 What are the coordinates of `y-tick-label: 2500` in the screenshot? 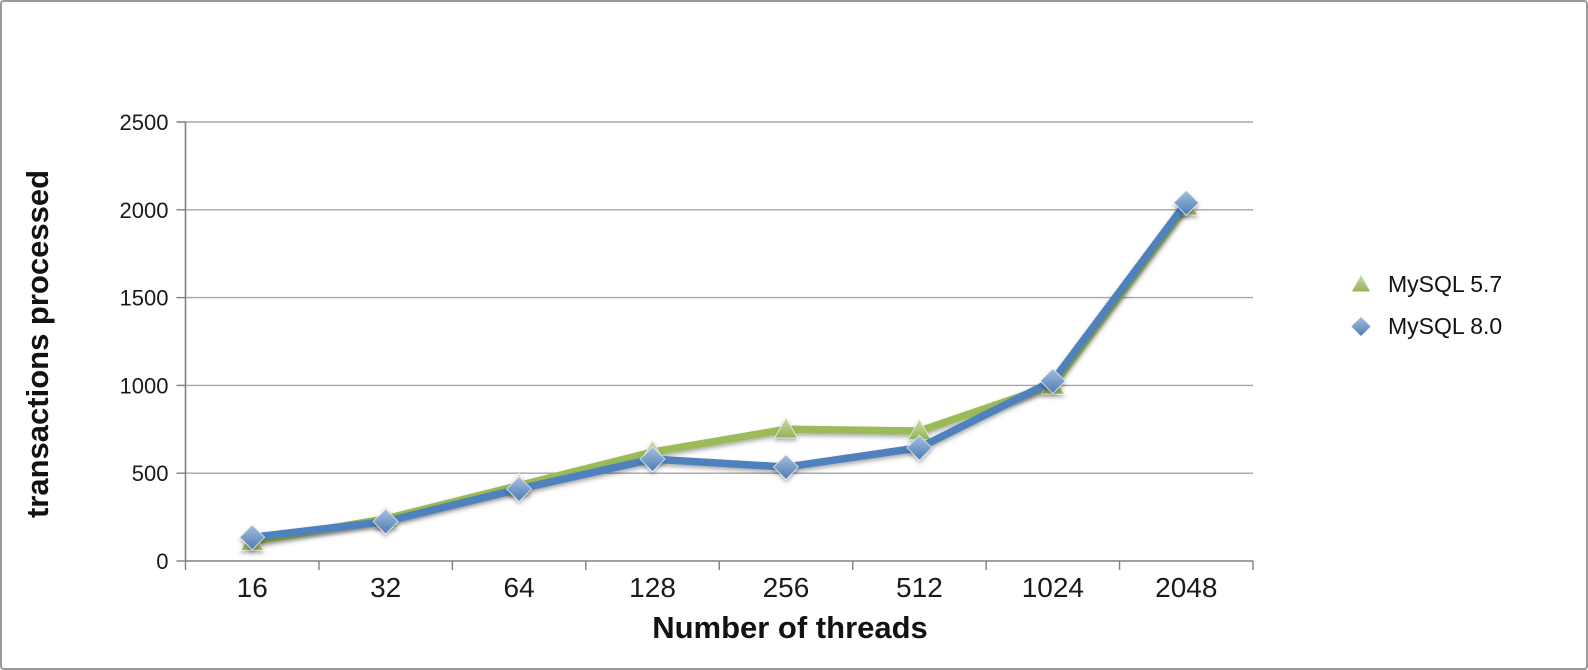 It's located at (144, 122).